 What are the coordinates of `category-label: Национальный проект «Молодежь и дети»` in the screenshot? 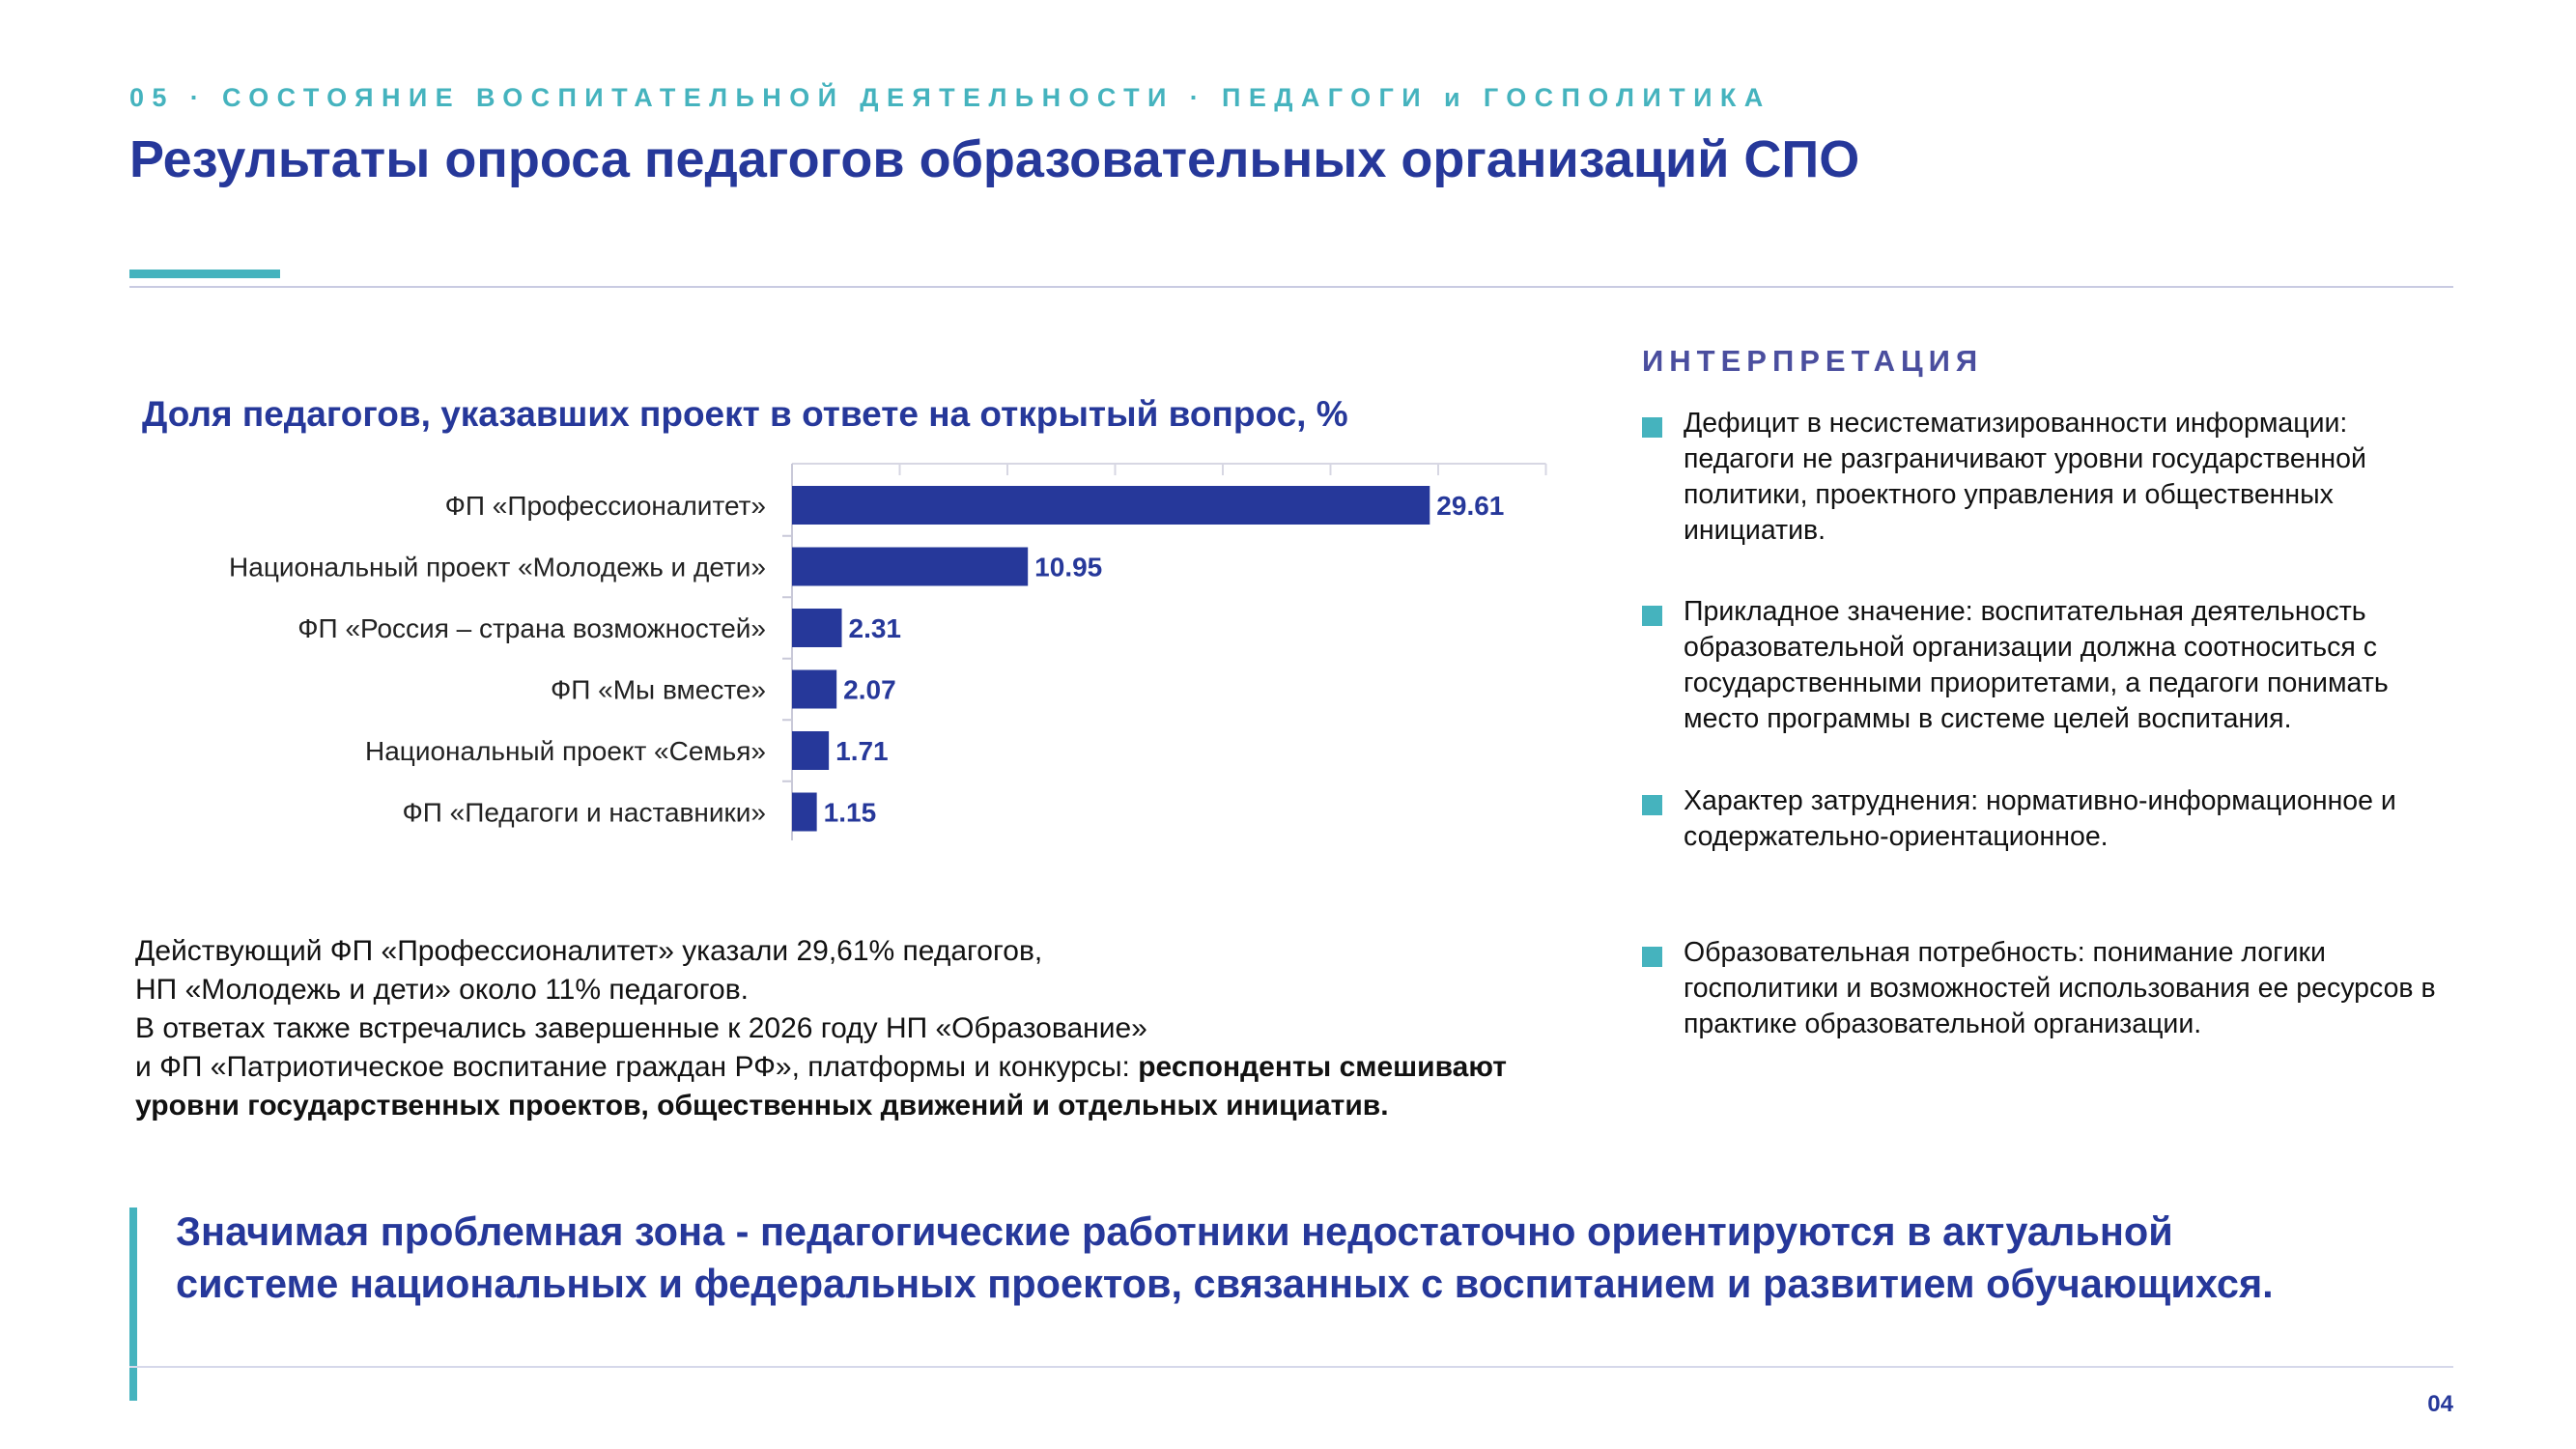 It's located at (497, 567).